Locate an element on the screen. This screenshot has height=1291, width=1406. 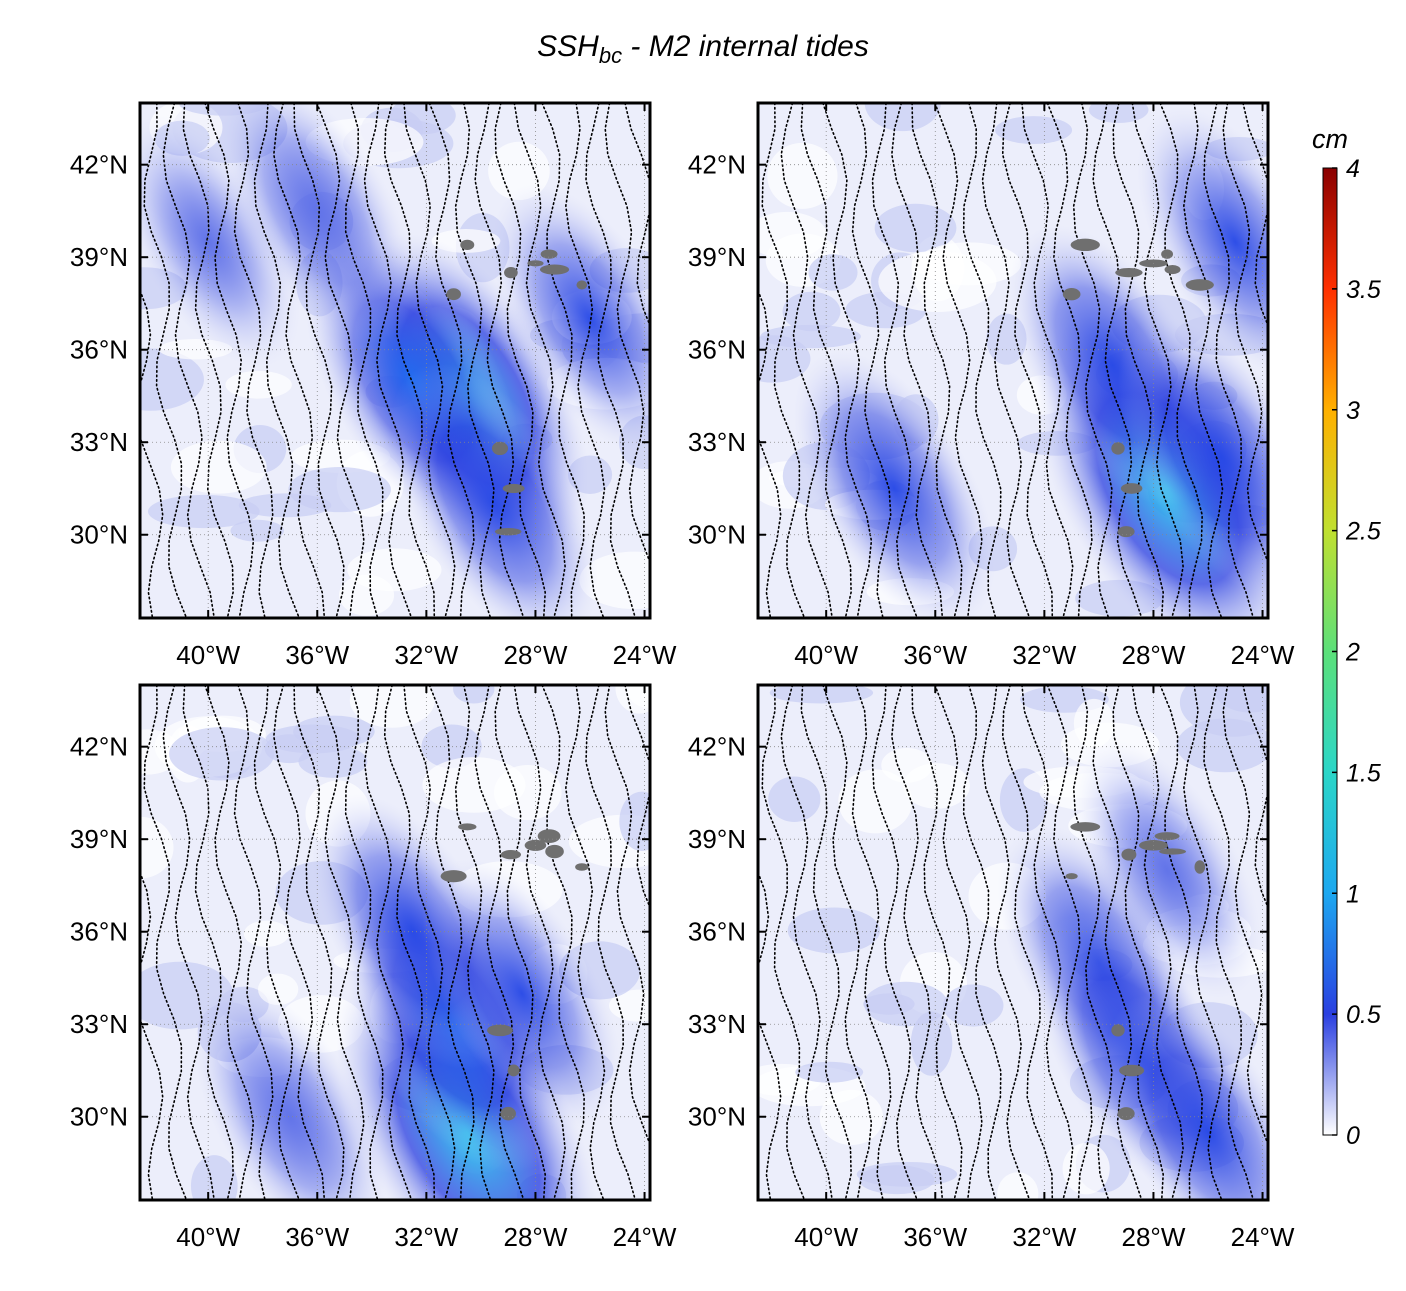
colorbar-tick-label: 3.5 is located at coordinates (1363, 290).